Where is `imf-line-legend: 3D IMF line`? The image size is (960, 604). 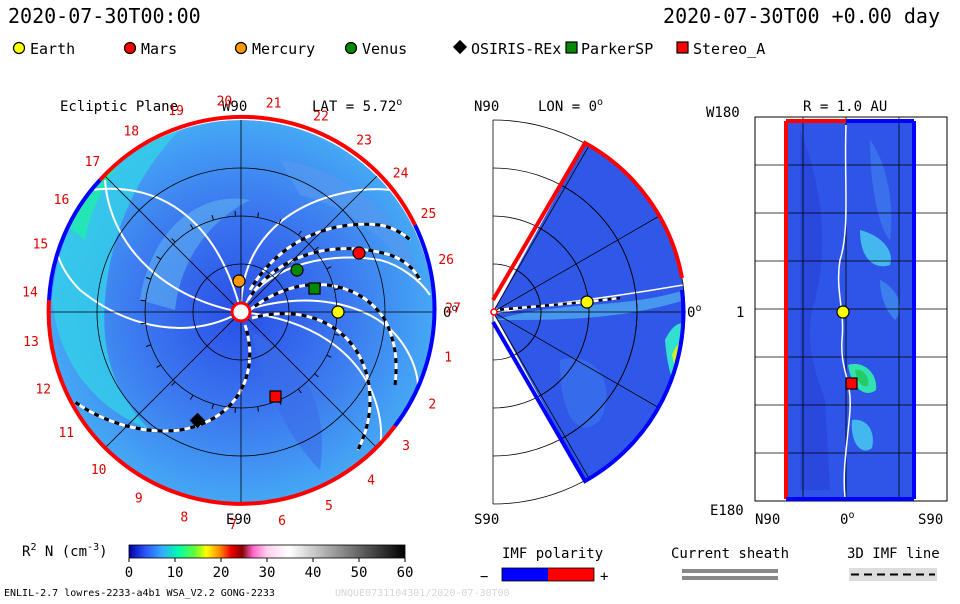
imf-line-legend: 3D IMF line is located at coordinates (893, 563).